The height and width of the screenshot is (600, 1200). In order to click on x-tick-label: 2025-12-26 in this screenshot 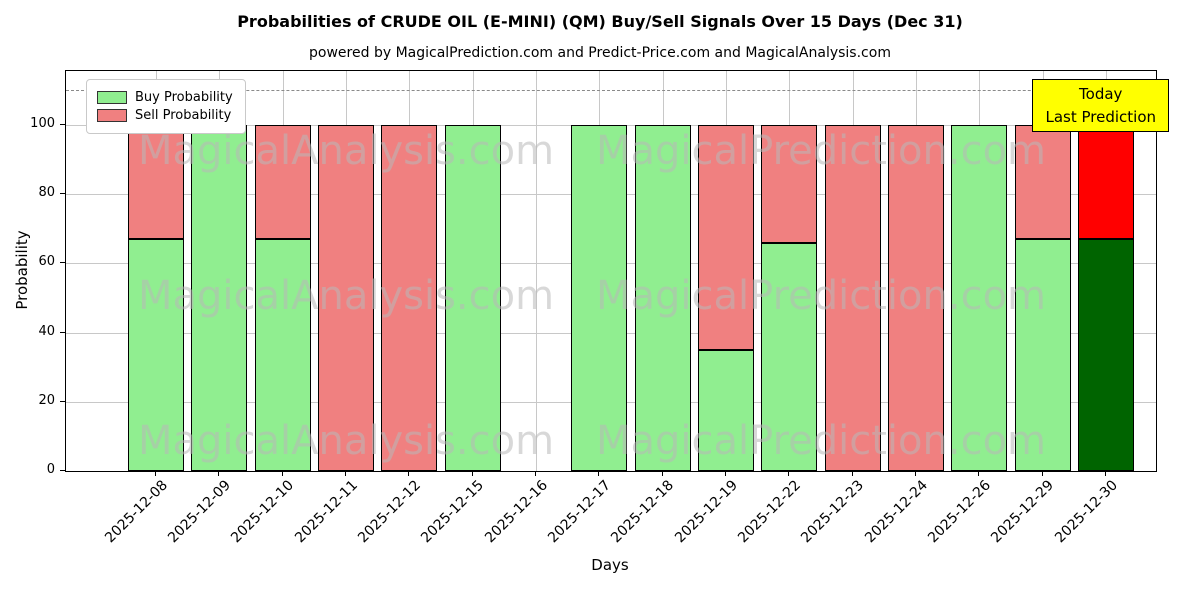, I will do `click(959, 512)`.